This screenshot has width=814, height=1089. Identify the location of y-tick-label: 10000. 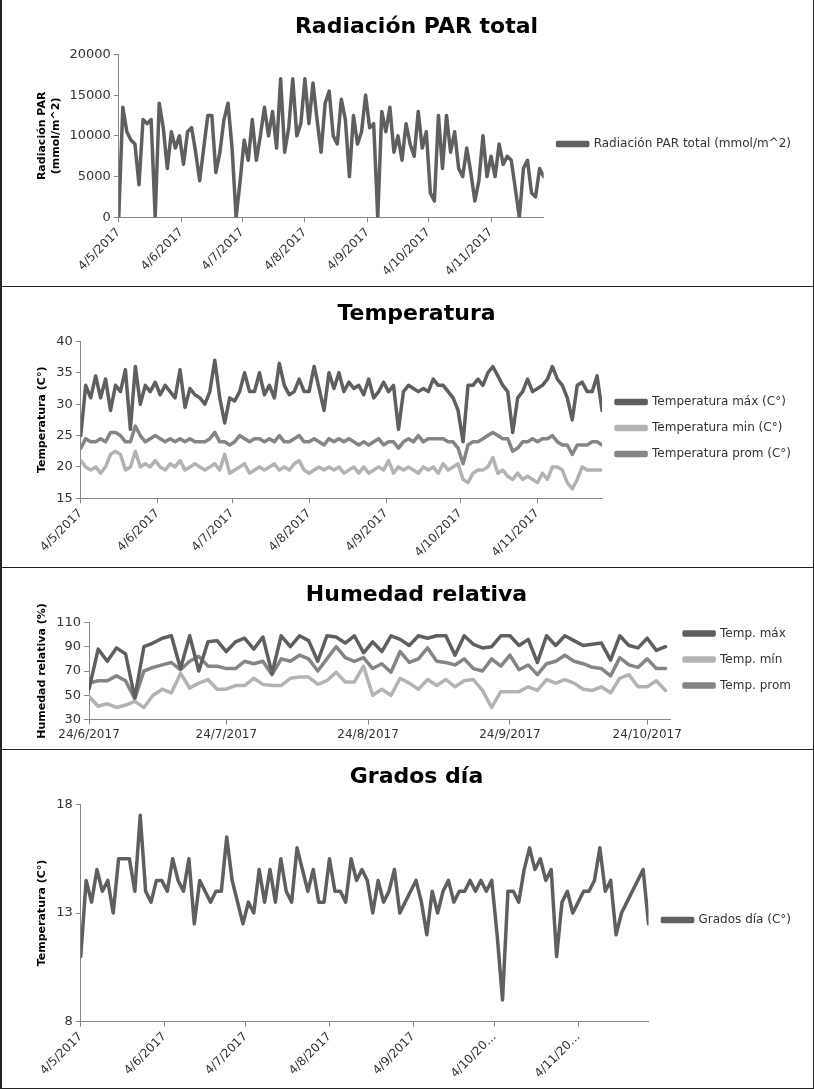
(90, 135).